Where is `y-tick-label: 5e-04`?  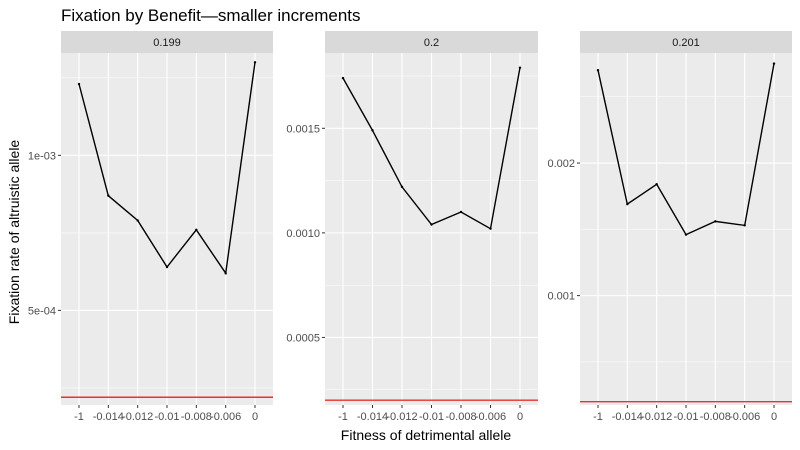
y-tick-label: 5e-04 is located at coordinates (42, 311).